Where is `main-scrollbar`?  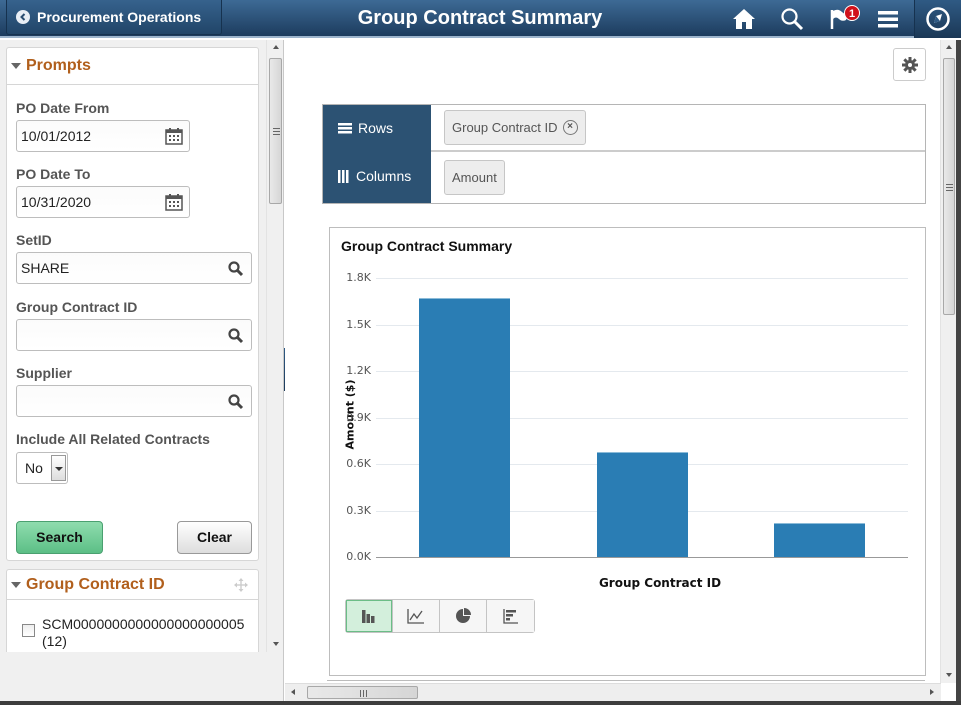
main-scrollbar is located at coordinates (948, 361).